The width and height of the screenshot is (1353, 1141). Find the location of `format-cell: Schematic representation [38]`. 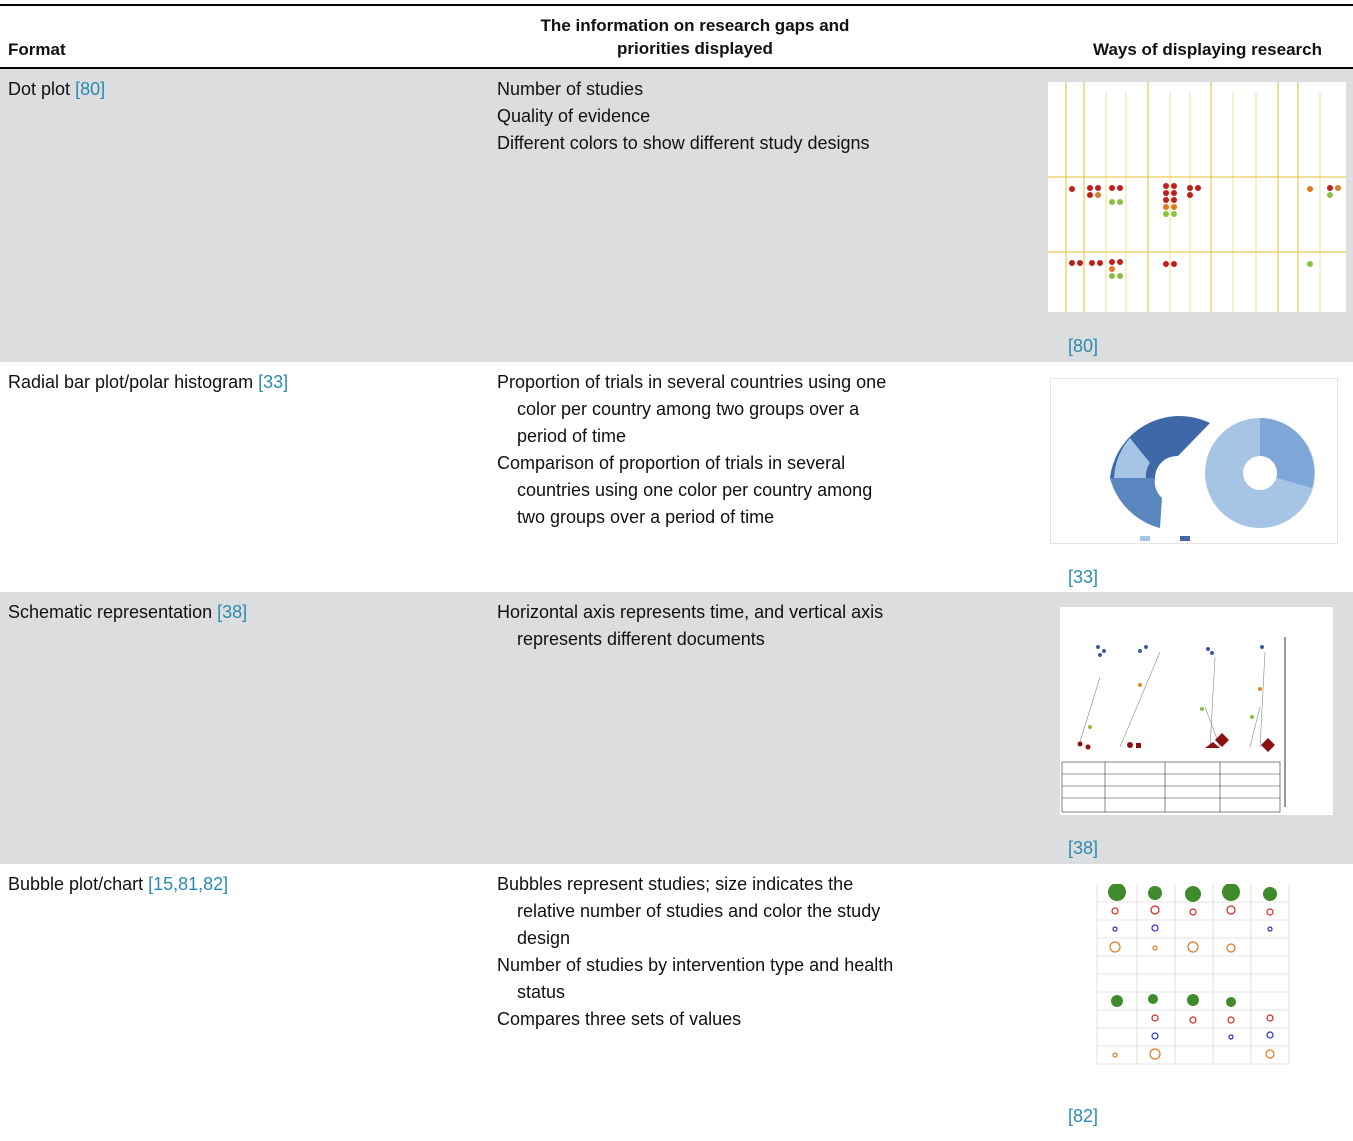

format-cell: Schematic representation [38] is located at coordinates (127, 612).